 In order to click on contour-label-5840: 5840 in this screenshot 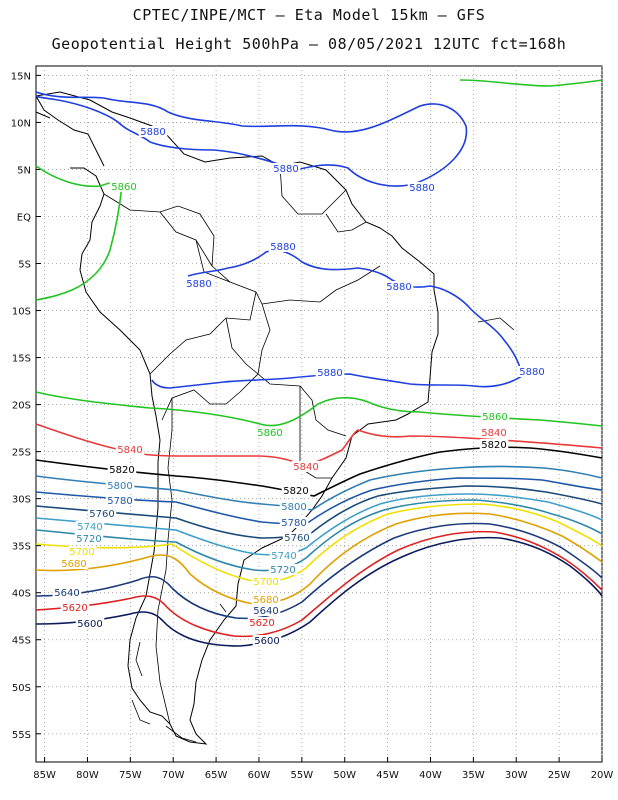, I will do `click(493, 433)`.